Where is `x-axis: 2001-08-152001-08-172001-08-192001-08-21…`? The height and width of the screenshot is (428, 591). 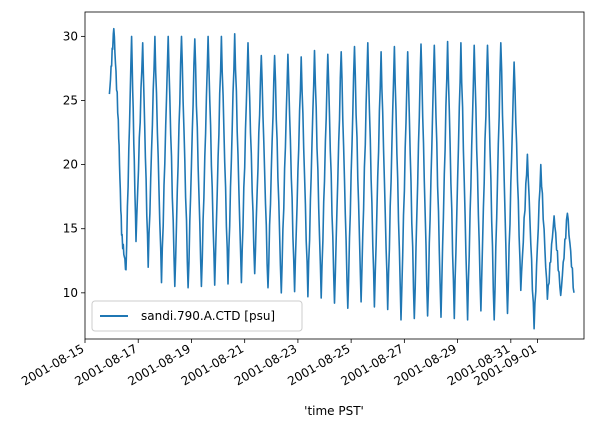
x-axis: 2001-08-152001-08-172001-08-192001-08-21… is located at coordinates (279, 363).